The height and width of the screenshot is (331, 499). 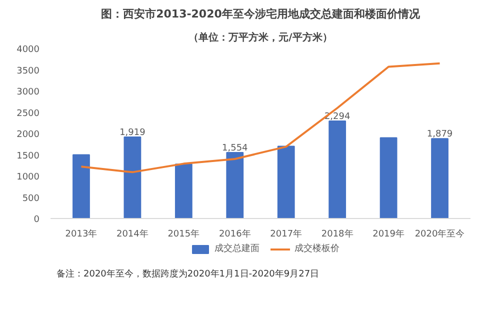 I want to click on data-label: 1,919, so click(x=133, y=133).